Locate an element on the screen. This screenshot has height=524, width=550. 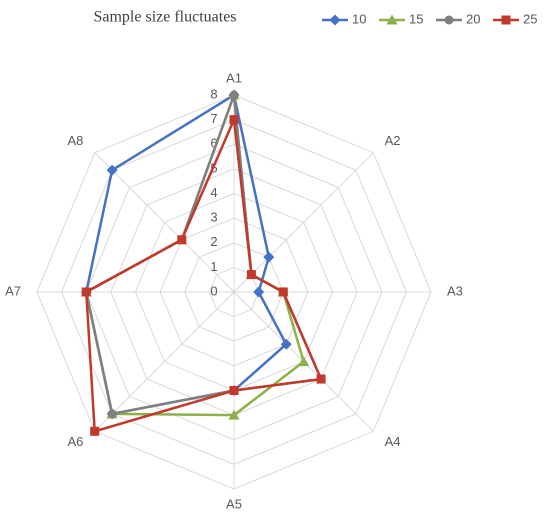
axis-label: A4 is located at coordinates (393, 441).